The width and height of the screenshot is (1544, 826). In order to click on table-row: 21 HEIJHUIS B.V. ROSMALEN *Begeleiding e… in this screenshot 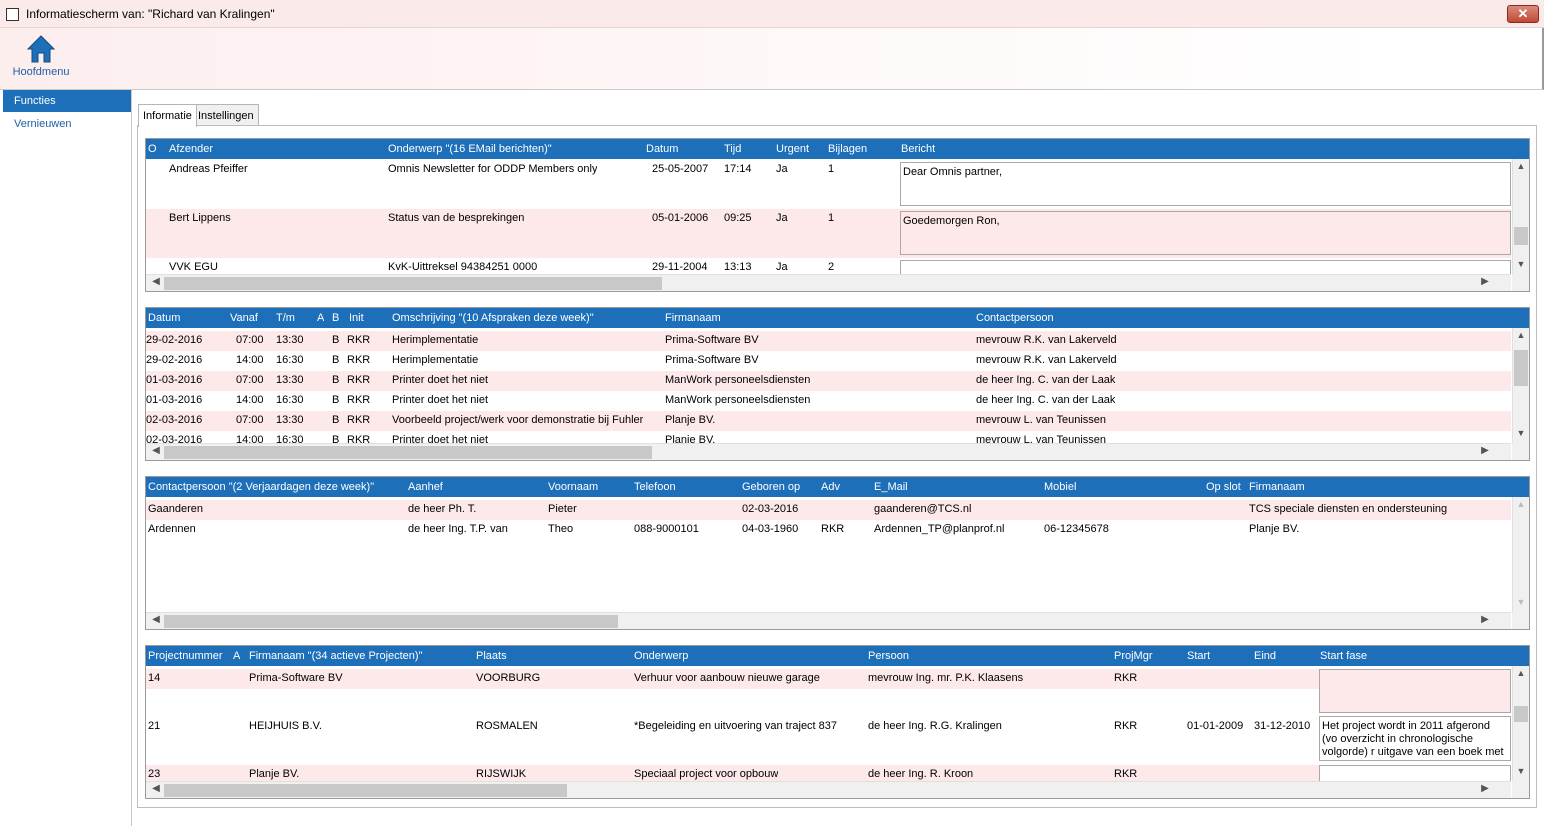, I will do `click(828, 727)`.